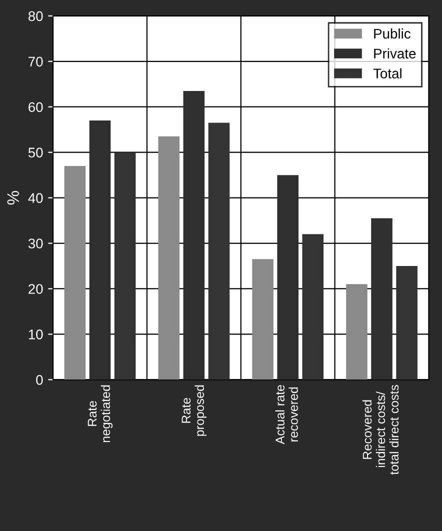 This screenshot has height=531, width=442. What do you see at coordinates (380, 429) in the screenshot?
I see `x-tick-label: Recovered indirect costs/ total direct costs` at bounding box center [380, 429].